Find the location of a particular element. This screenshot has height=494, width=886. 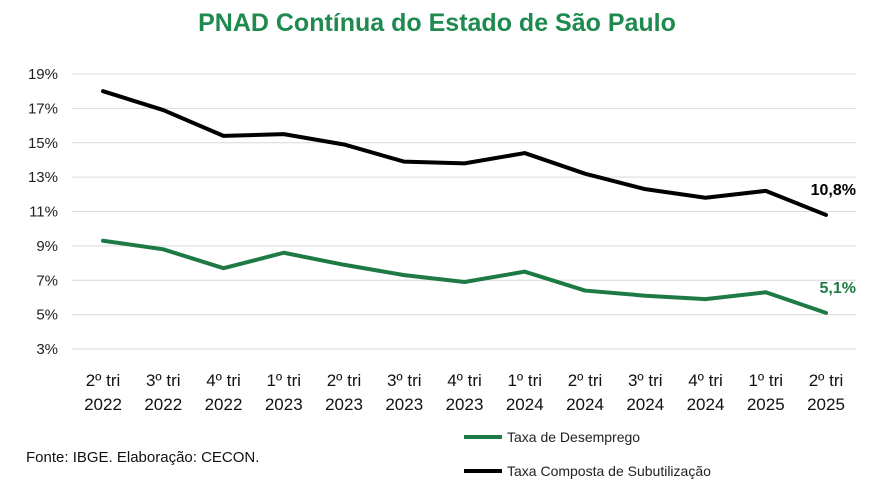

x-tick-label: 1º tri 2025 is located at coordinates (766, 392).